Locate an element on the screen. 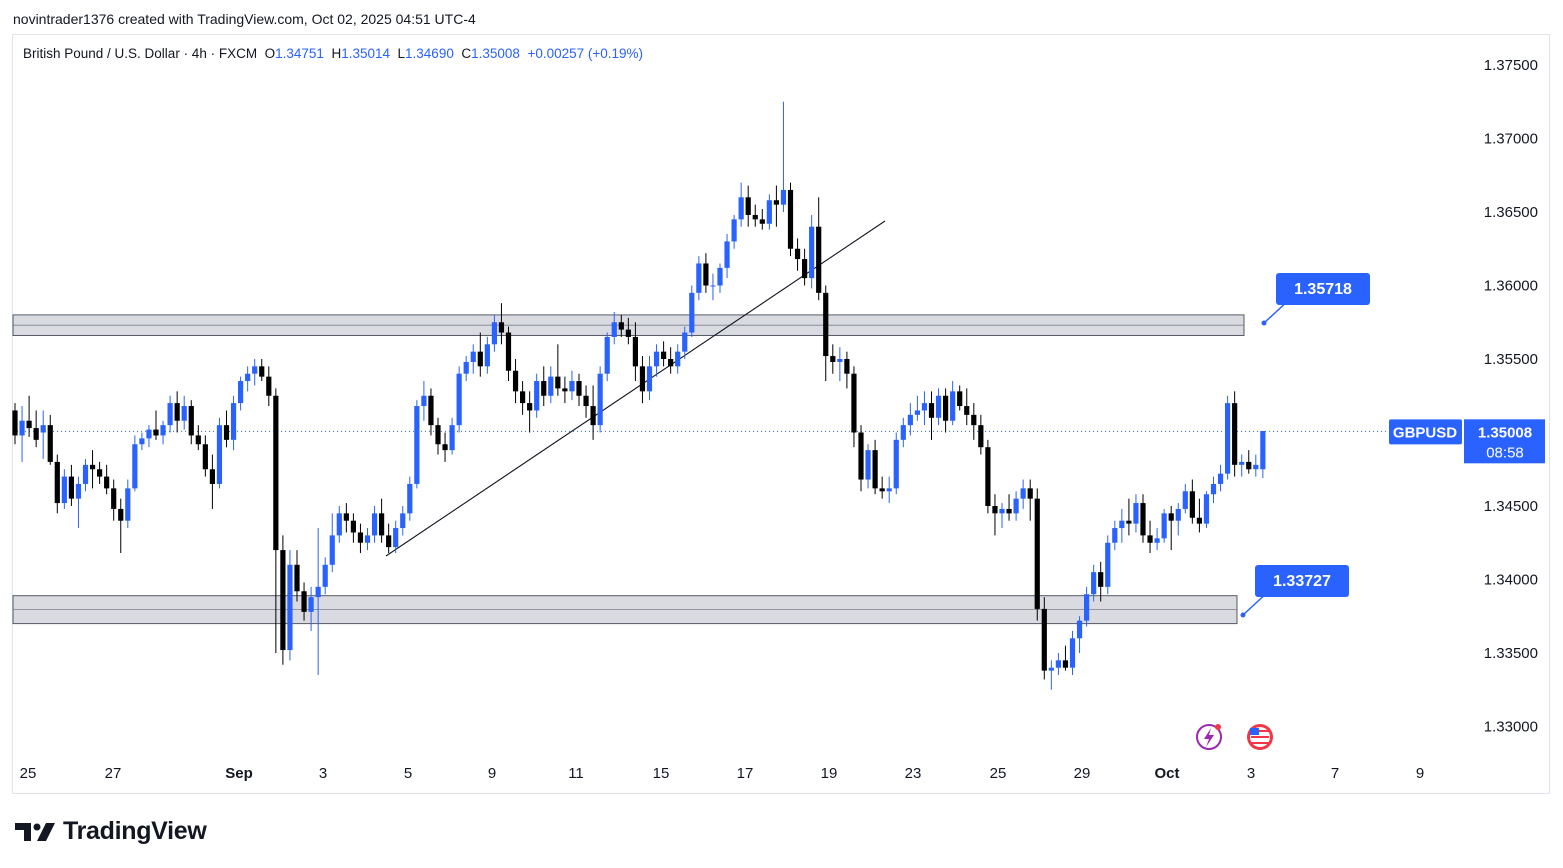 This screenshot has width=1563, height=868. price-axis-label: 1.34000 is located at coordinates (1511, 580).